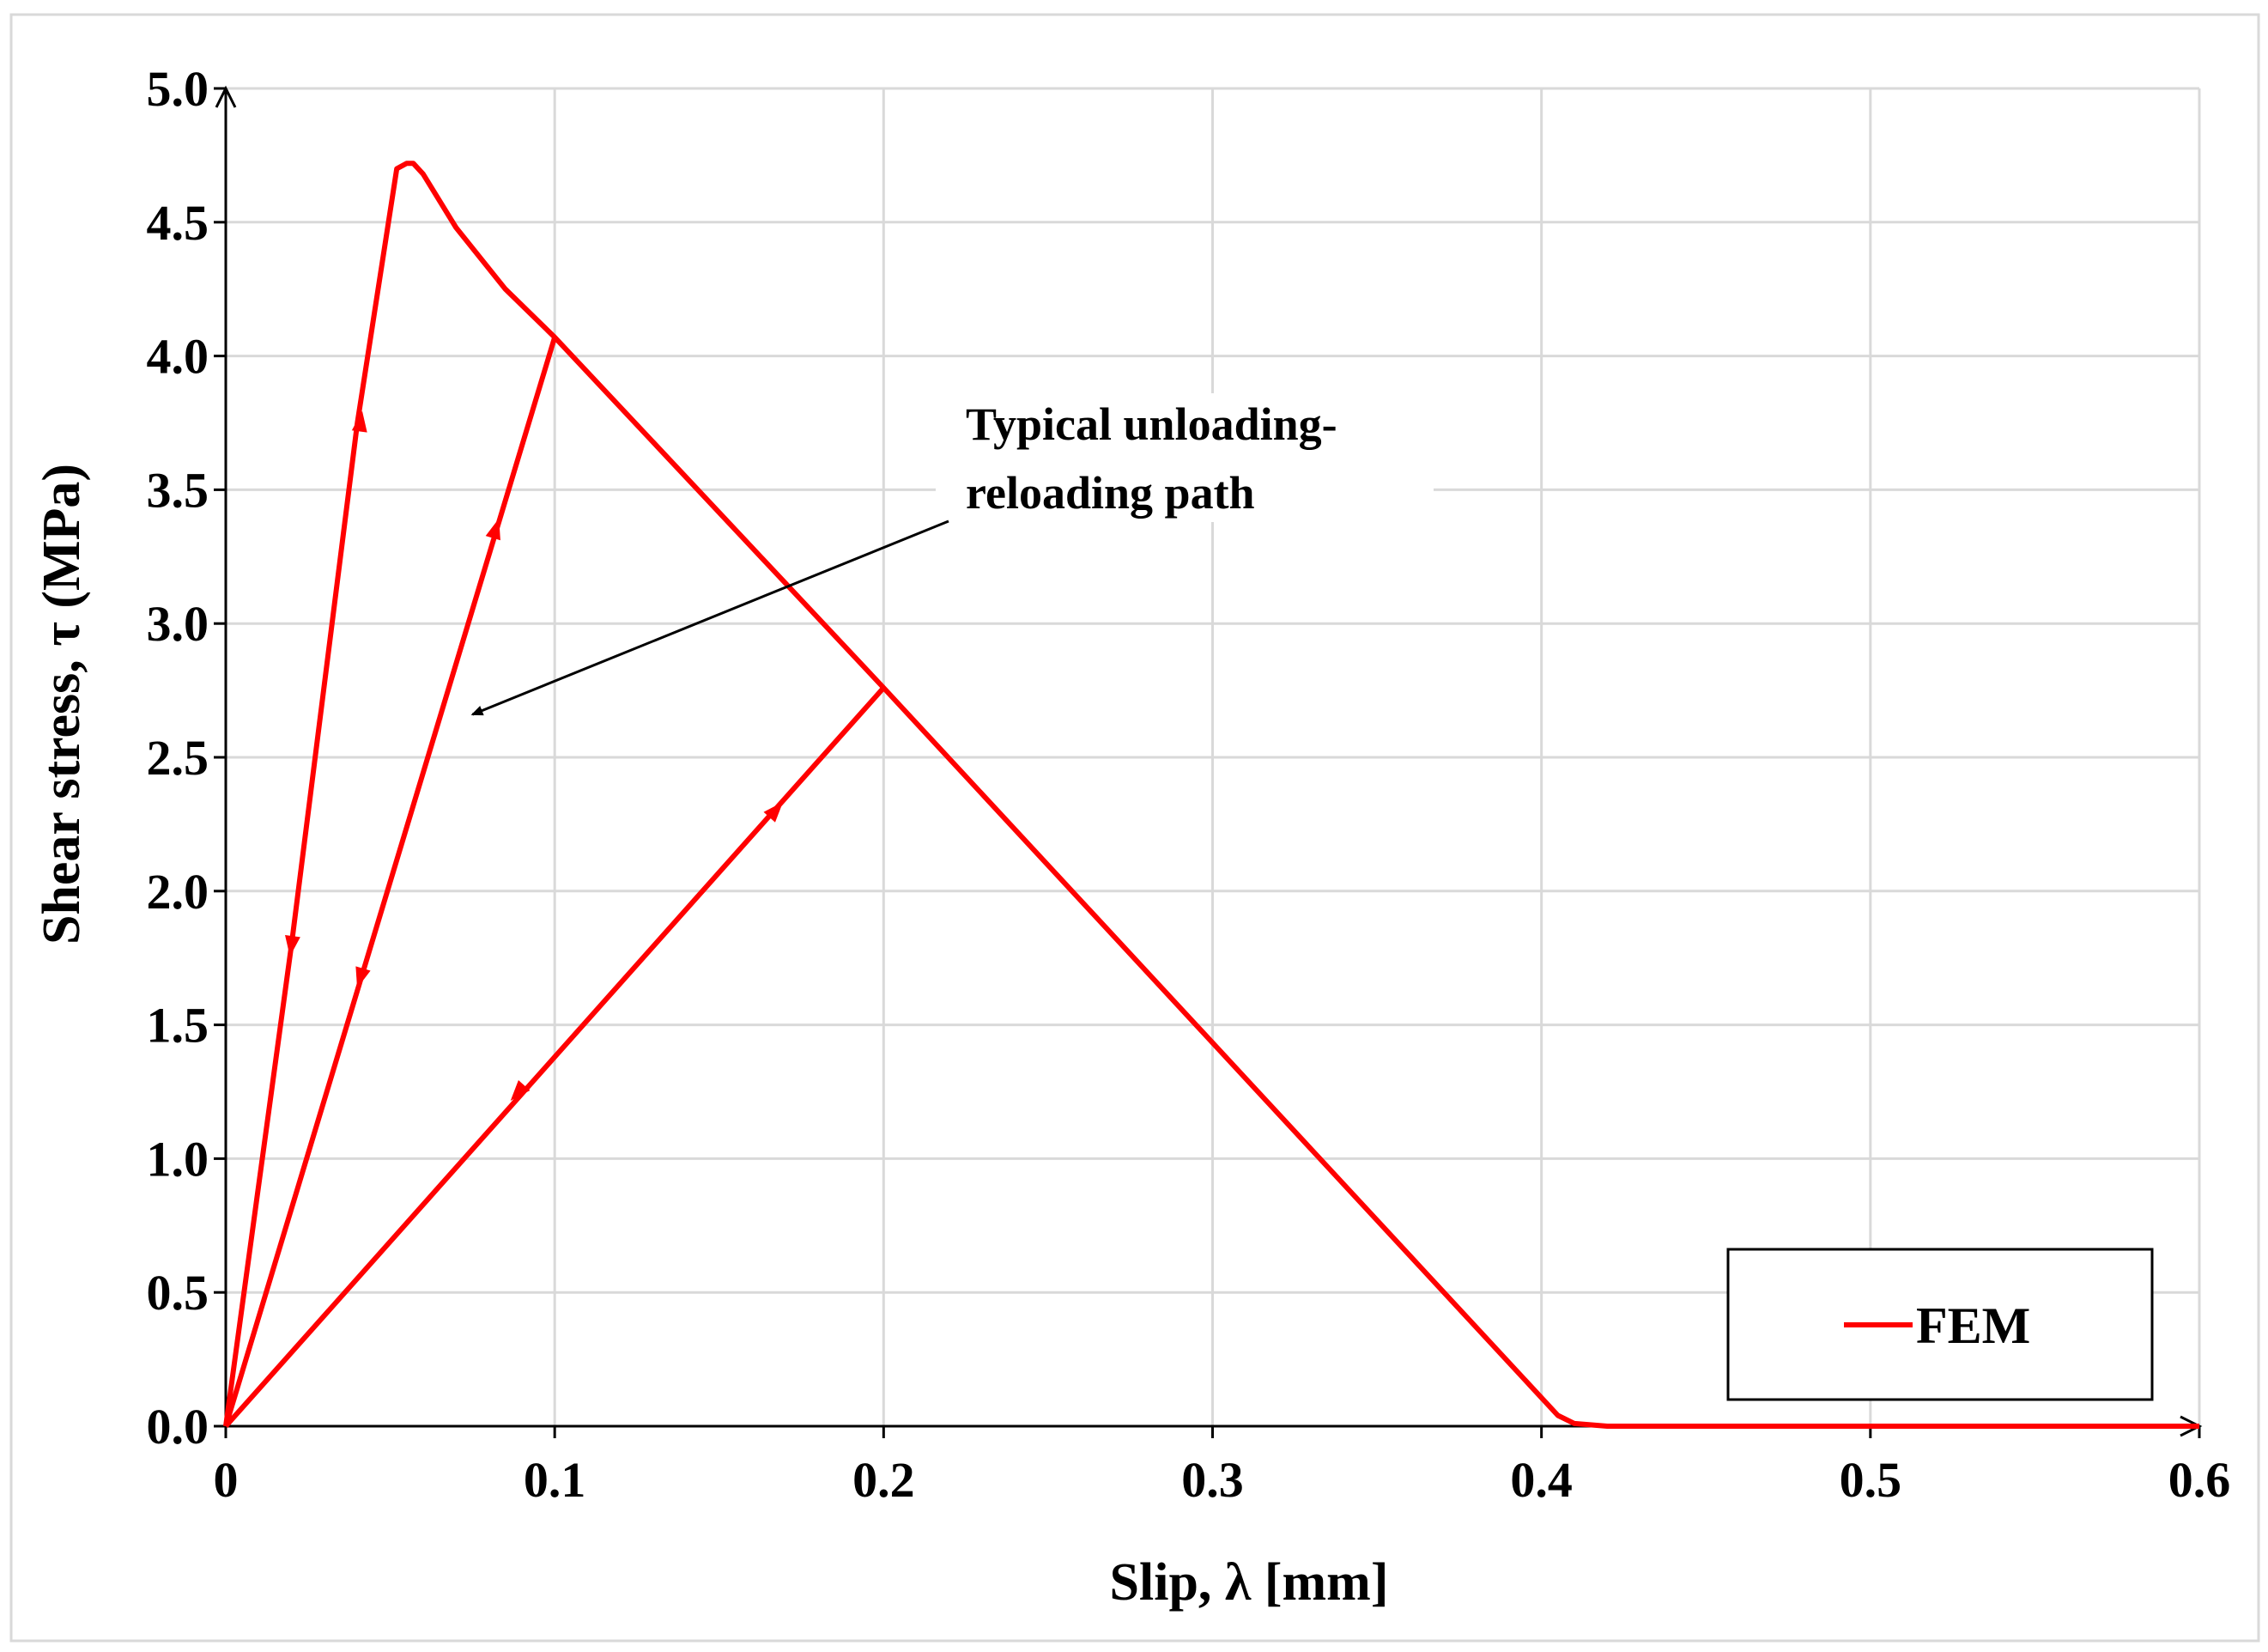  I want to click on y-tick-label: 3.5, so click(178, 490).